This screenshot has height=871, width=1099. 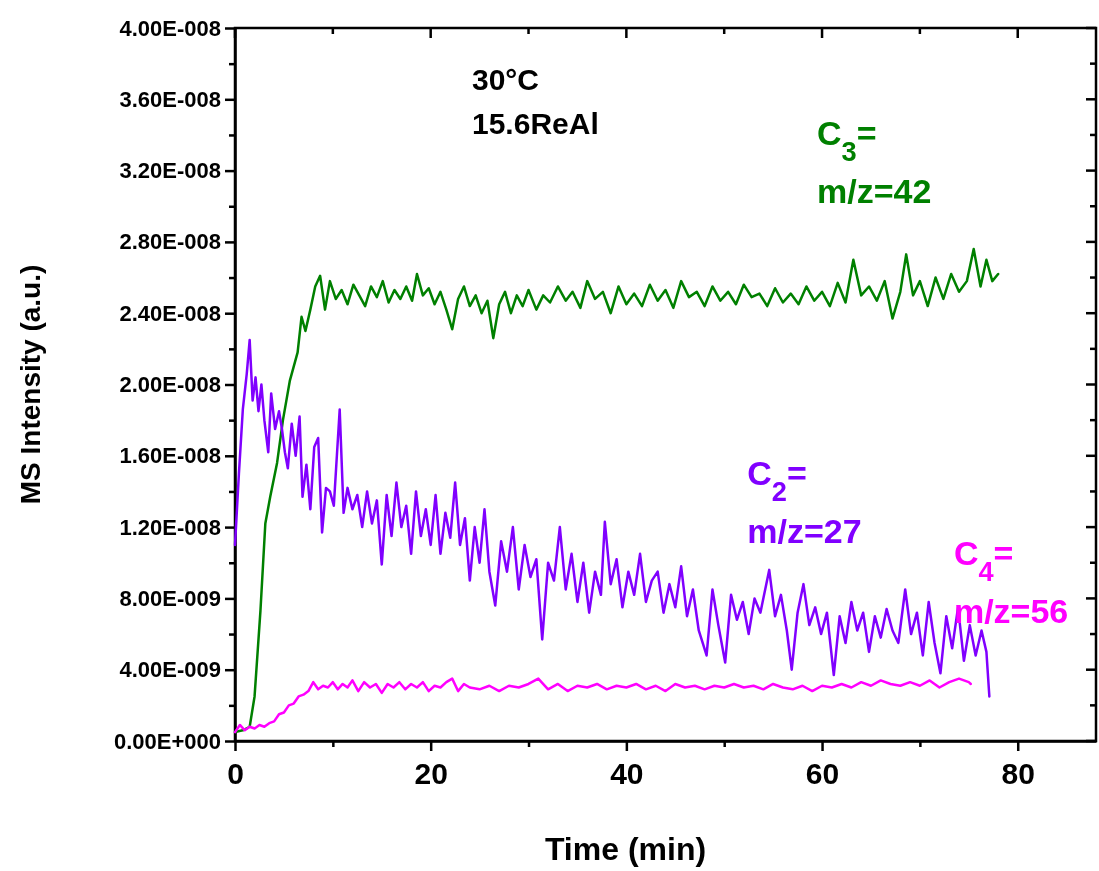 I want to click on series-label: C$_{4}$= m/z=56, so click(x=1011, y=581).